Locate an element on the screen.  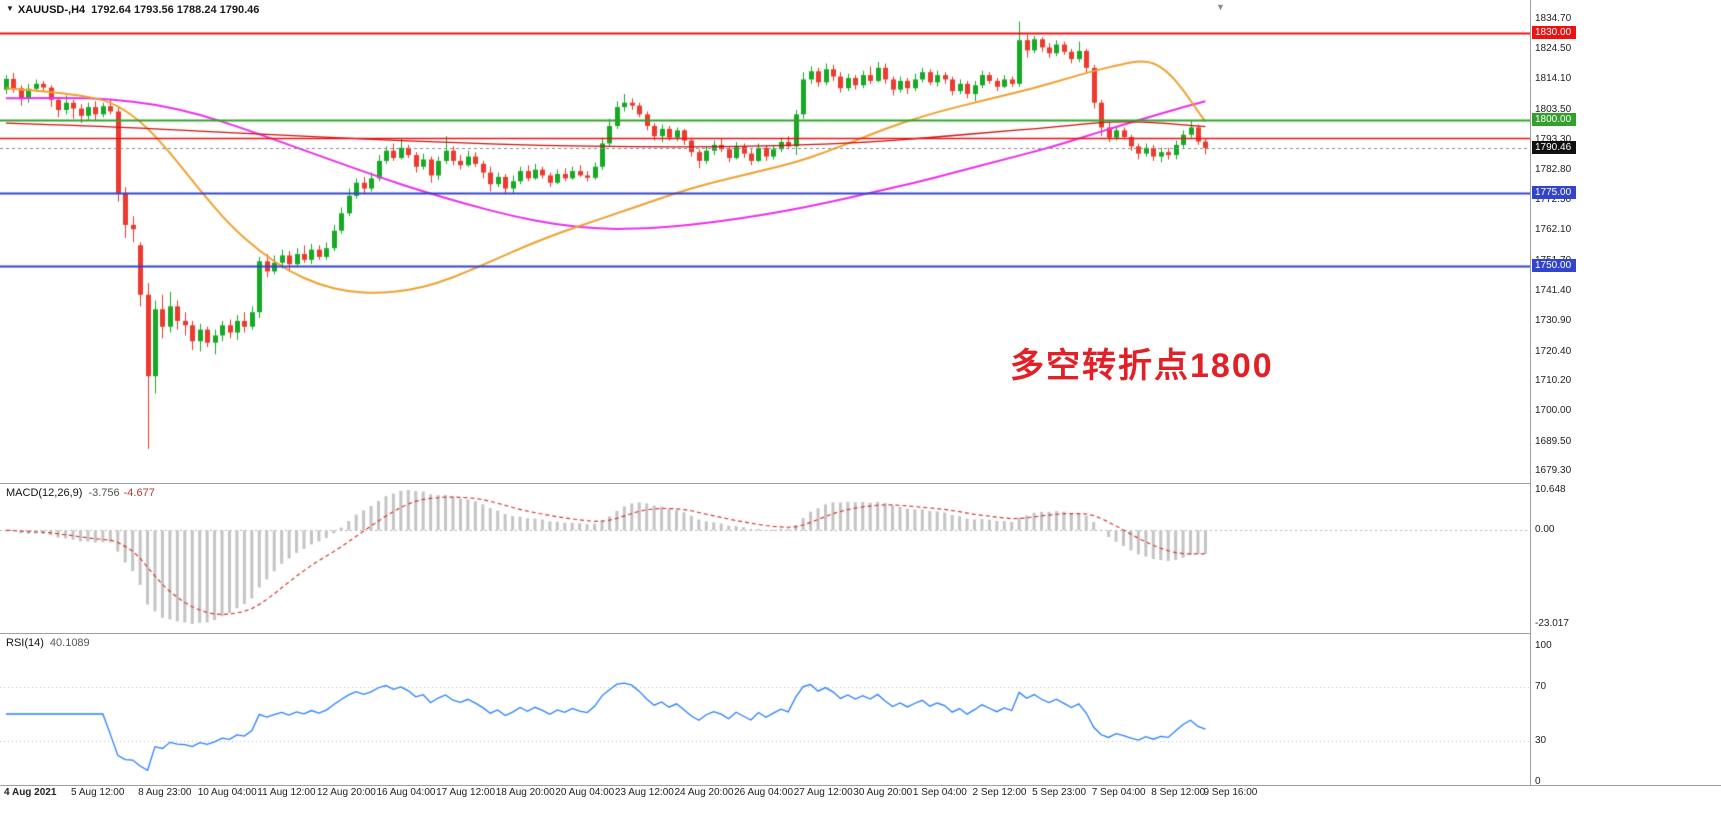
price-axis-label: 1824.50 is located at coordinates (1553, 48).